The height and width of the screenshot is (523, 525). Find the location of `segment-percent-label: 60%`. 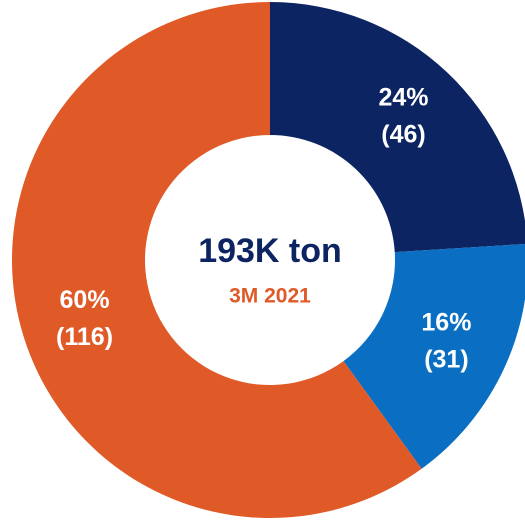

segment-percent-label: 60% is located at coordinates (85, 300).